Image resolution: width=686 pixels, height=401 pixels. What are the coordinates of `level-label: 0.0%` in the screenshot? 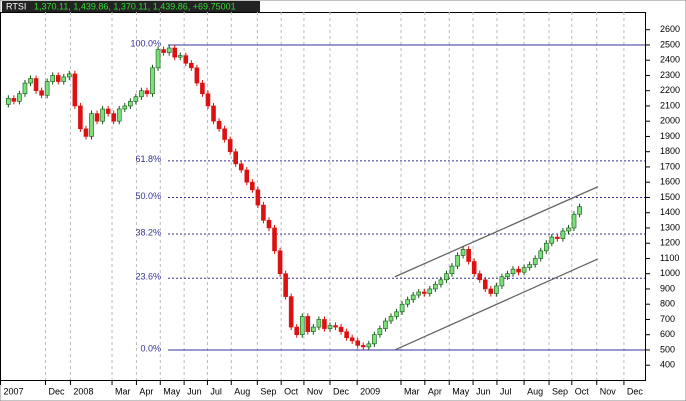 It's located at (150, 348).